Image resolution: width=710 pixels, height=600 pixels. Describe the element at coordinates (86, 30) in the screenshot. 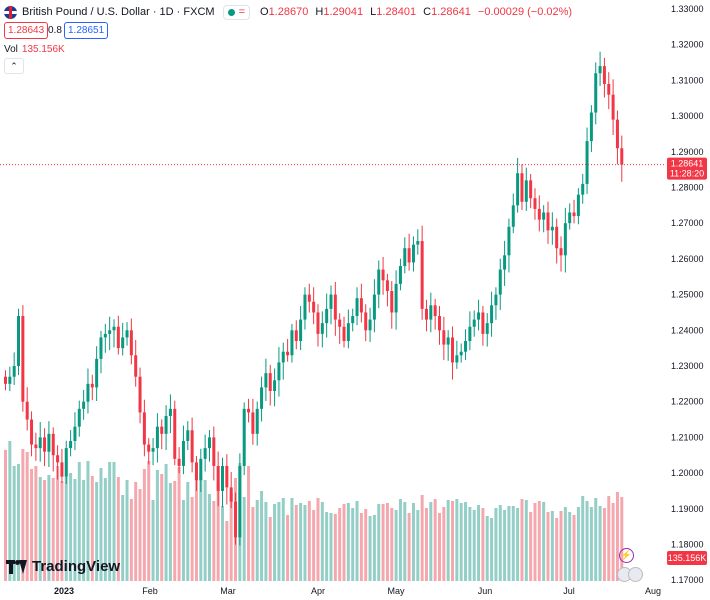

I see `buy-price-button: 1.28651` at that location.